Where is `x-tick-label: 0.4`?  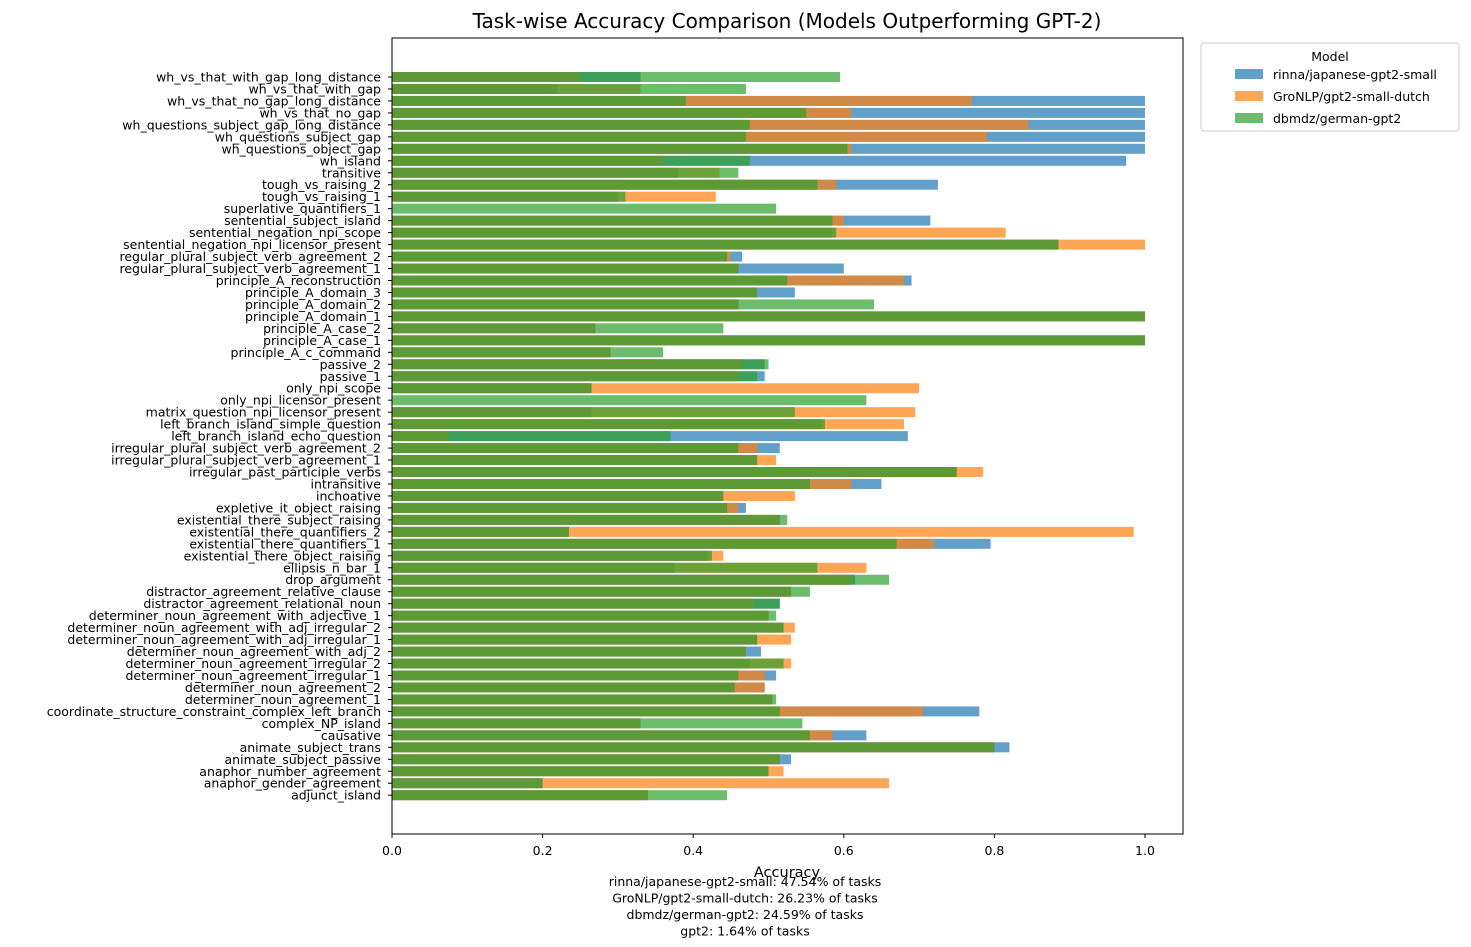
x-tick-label: 0.4 is located at coordinates (693, 850).